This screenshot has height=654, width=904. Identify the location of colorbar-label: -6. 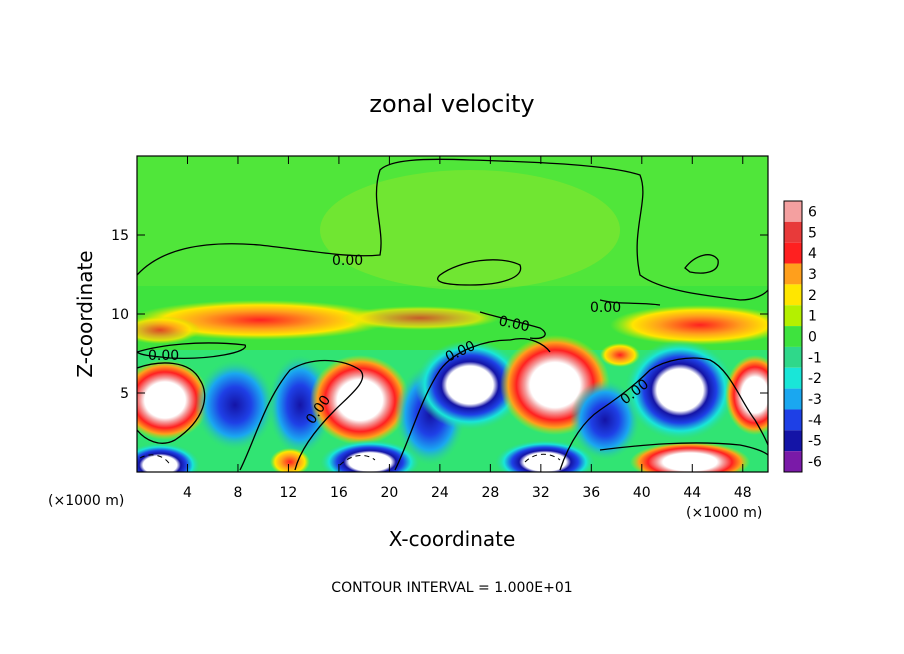
(815, 463).